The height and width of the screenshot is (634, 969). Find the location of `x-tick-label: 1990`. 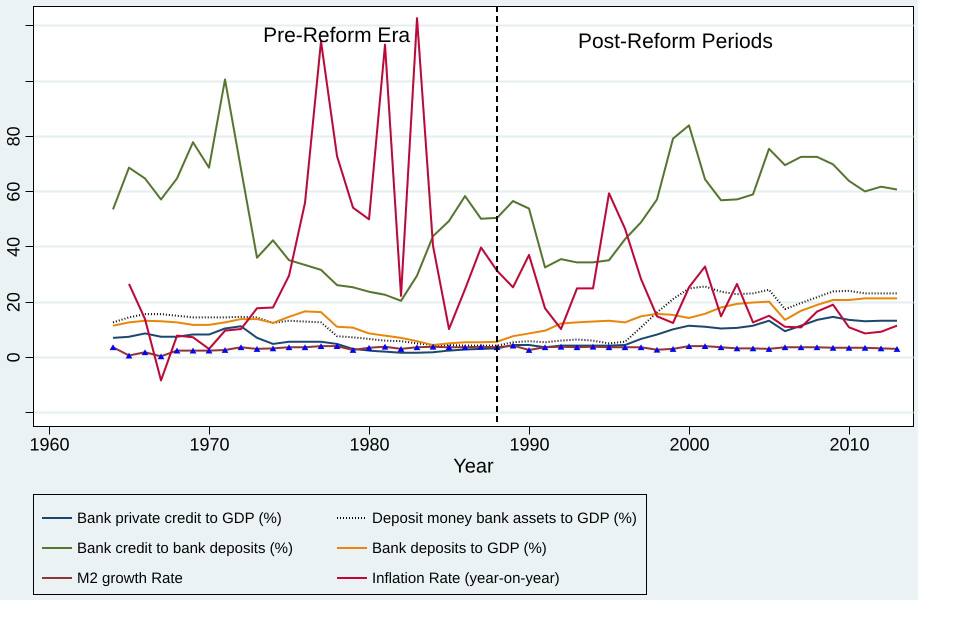

x-tick-label: 1990 is located at coordinates (529, 444).